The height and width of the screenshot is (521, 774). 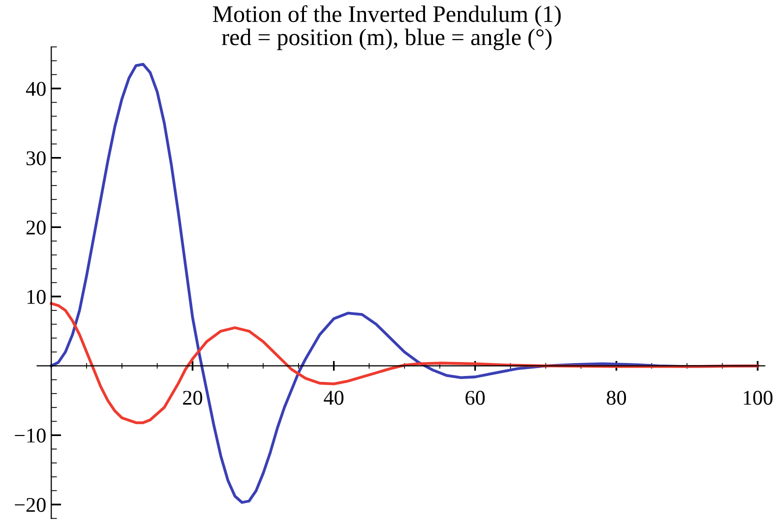 What do you see at coordinates (36, 158) in the screenshot?
I see `y-tick-label: 30` at bounding box center [36, 158].